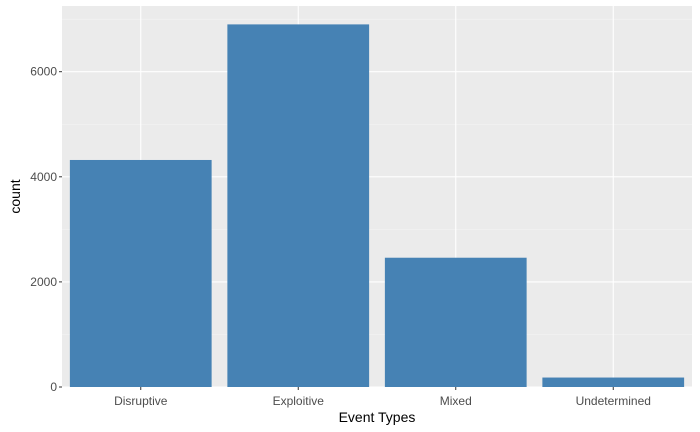 This screenshot has height=432, width=700. Describe the element at coordinates (613, 382) in the screenshot. I see `bar-undetermined` at that location.